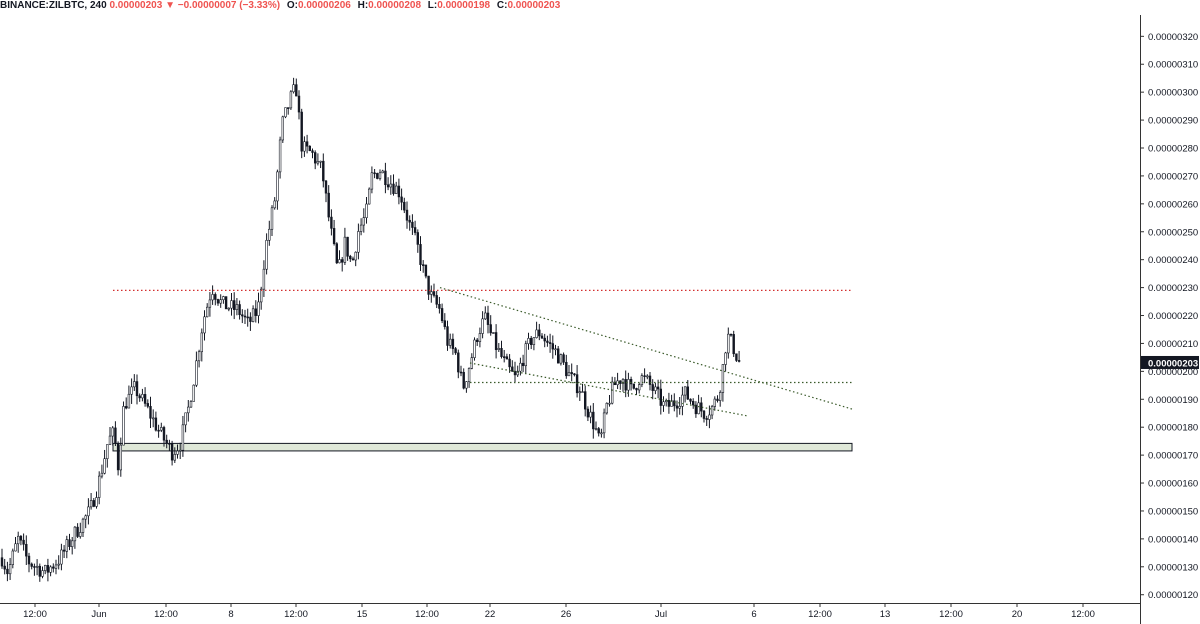 This screenshot has height=624, width=1200. I want to click on x-tick-label: 12:00, so click(35, 614).